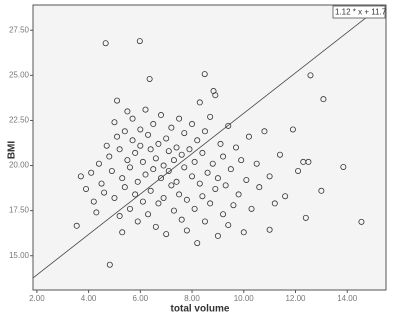 Image resolution: width=394 pixels, height=317 pixels. Describe the element at coordinates (19, 210) in the screenshot. I see `y-tick-label: 17.50` at that location.